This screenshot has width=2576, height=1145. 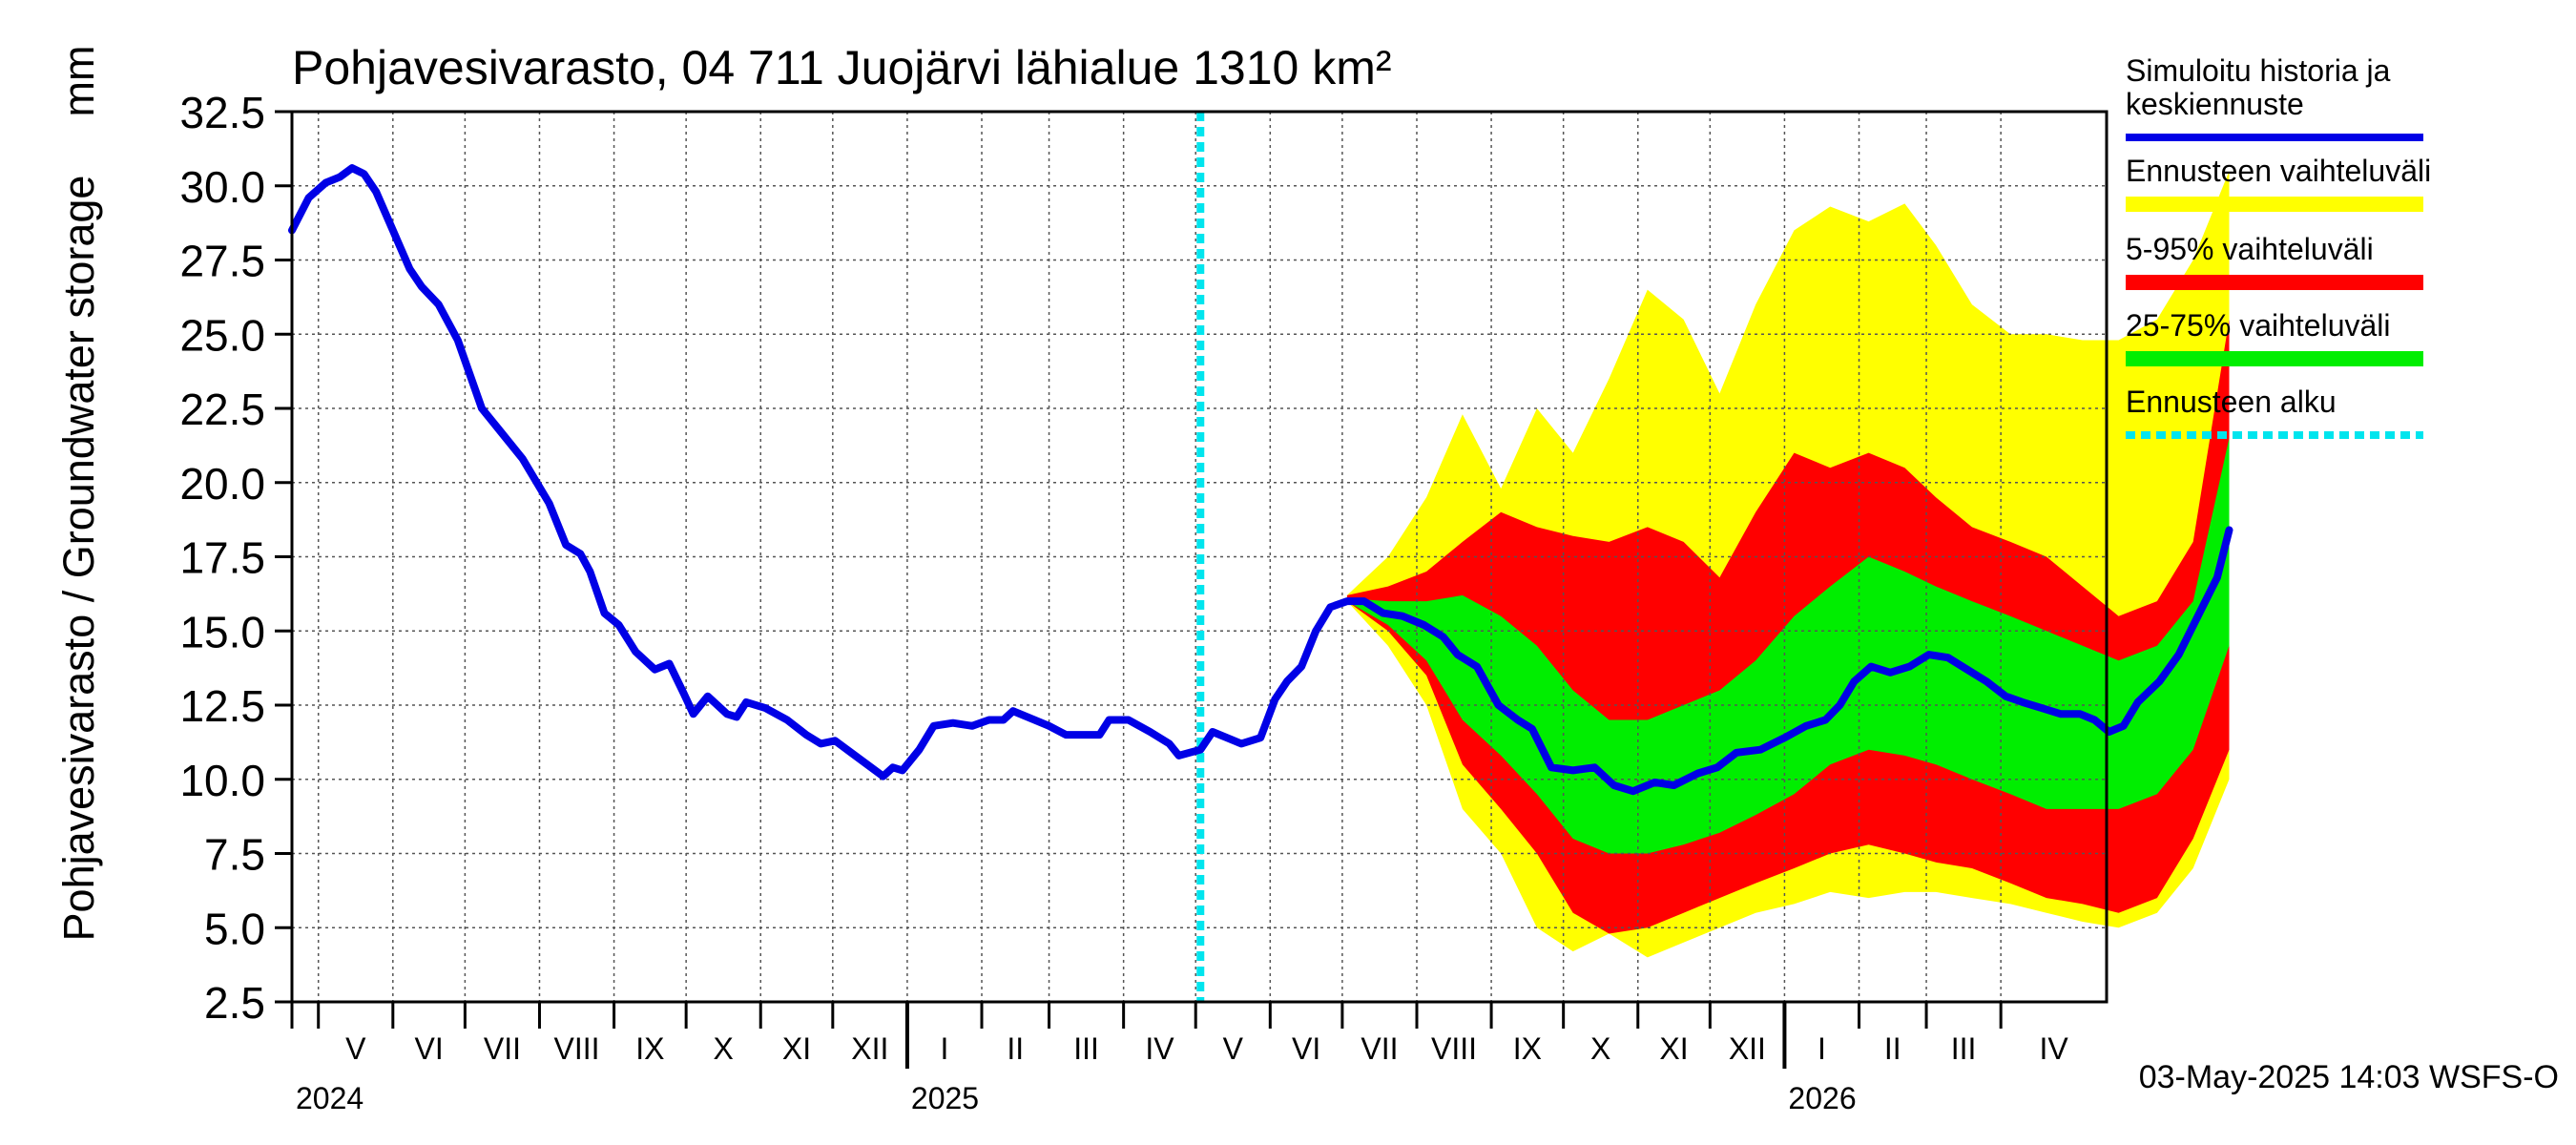 What do you see at coordinates (1159, 1048) in the screenshot?
I see `month-label-11: IV` at bounding box center [1159, 1048].